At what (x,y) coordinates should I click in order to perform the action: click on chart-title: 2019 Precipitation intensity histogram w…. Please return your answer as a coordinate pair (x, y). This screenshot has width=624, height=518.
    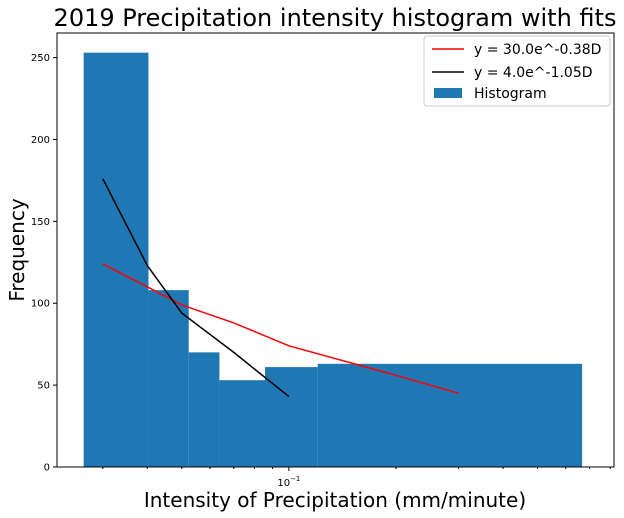
    Looking at the image, I should click on (335, 18).